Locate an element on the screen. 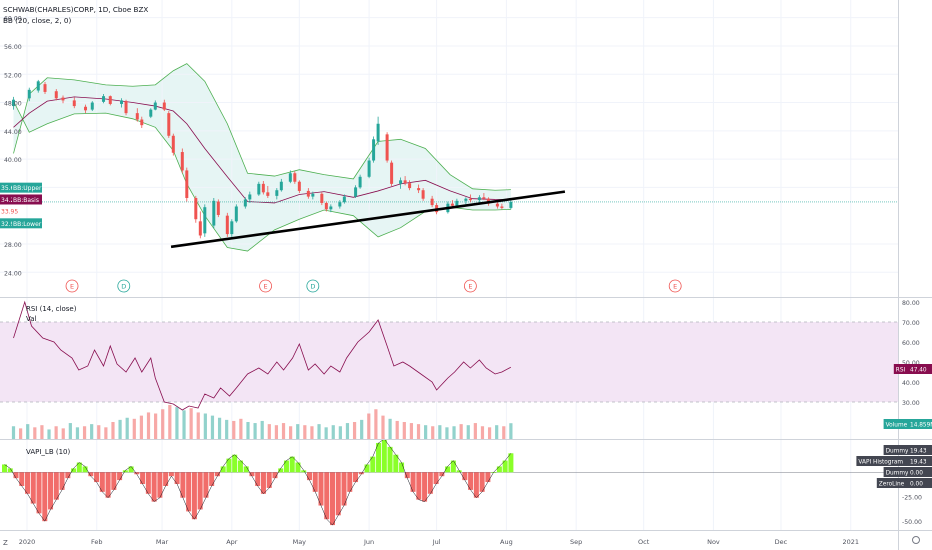  time-axis-zoom-icon: Z is located at coordinates (5, 543).